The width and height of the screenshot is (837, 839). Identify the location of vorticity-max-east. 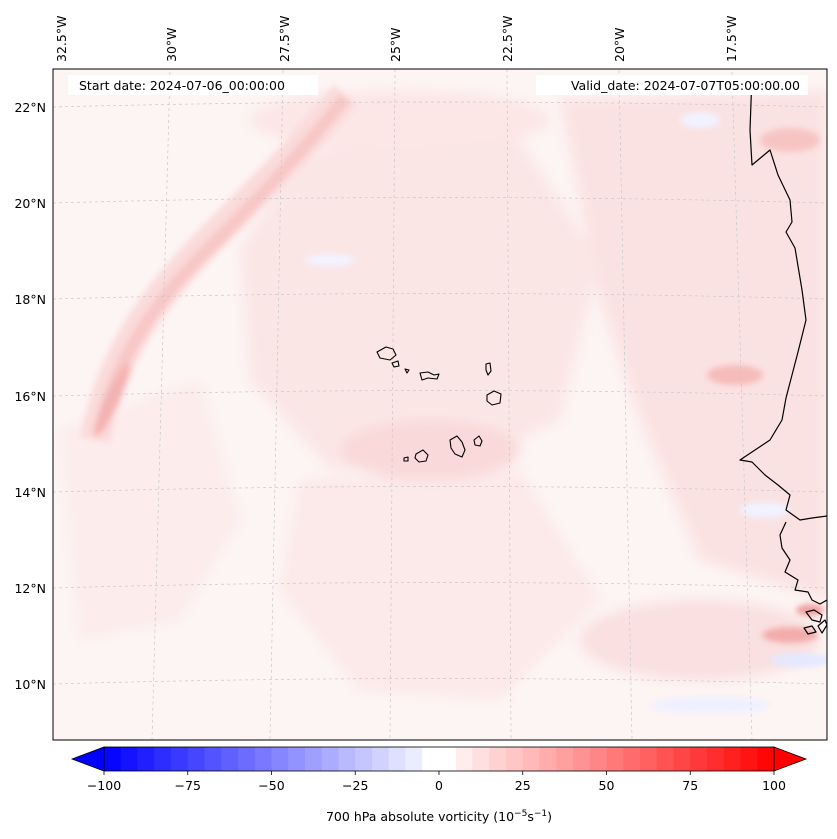
(735, 375).